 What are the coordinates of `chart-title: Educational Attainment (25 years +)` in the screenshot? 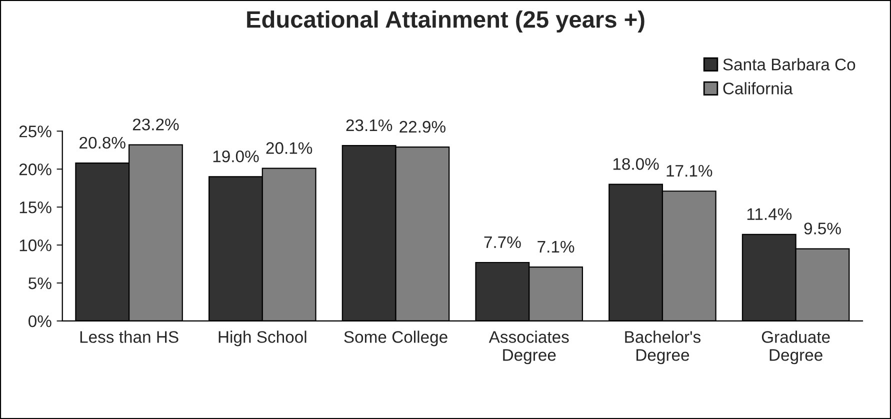 It's located at (445, 21).